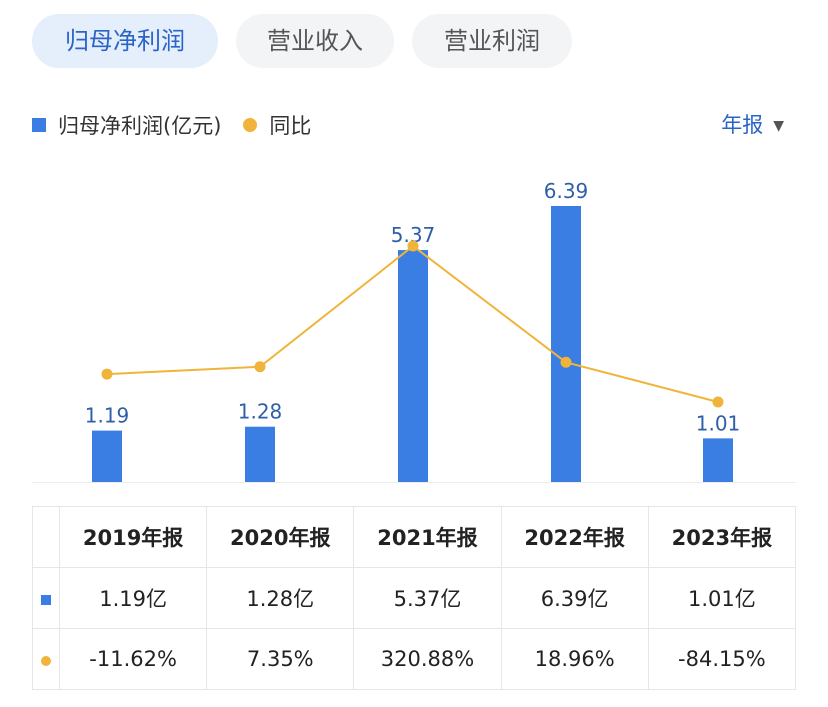  Describe the element at coordinates (107, 456) in the screenshot. I see `bar-2019年报` at that location.